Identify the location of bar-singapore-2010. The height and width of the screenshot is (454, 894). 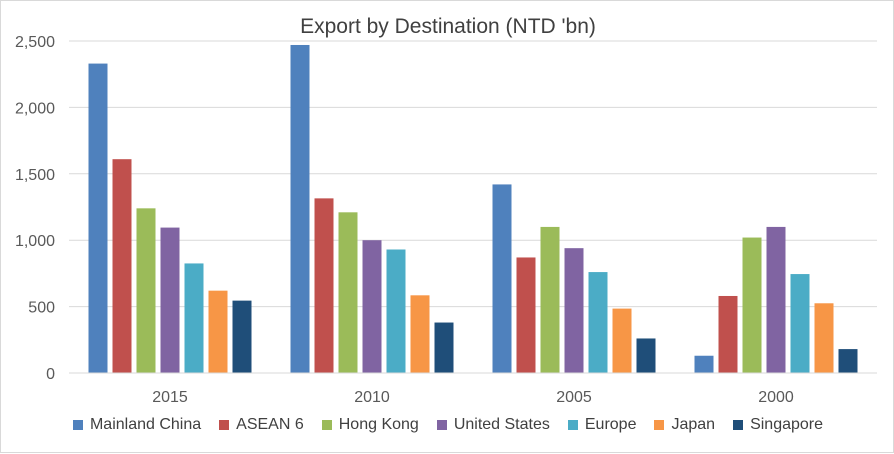
(444, 347).